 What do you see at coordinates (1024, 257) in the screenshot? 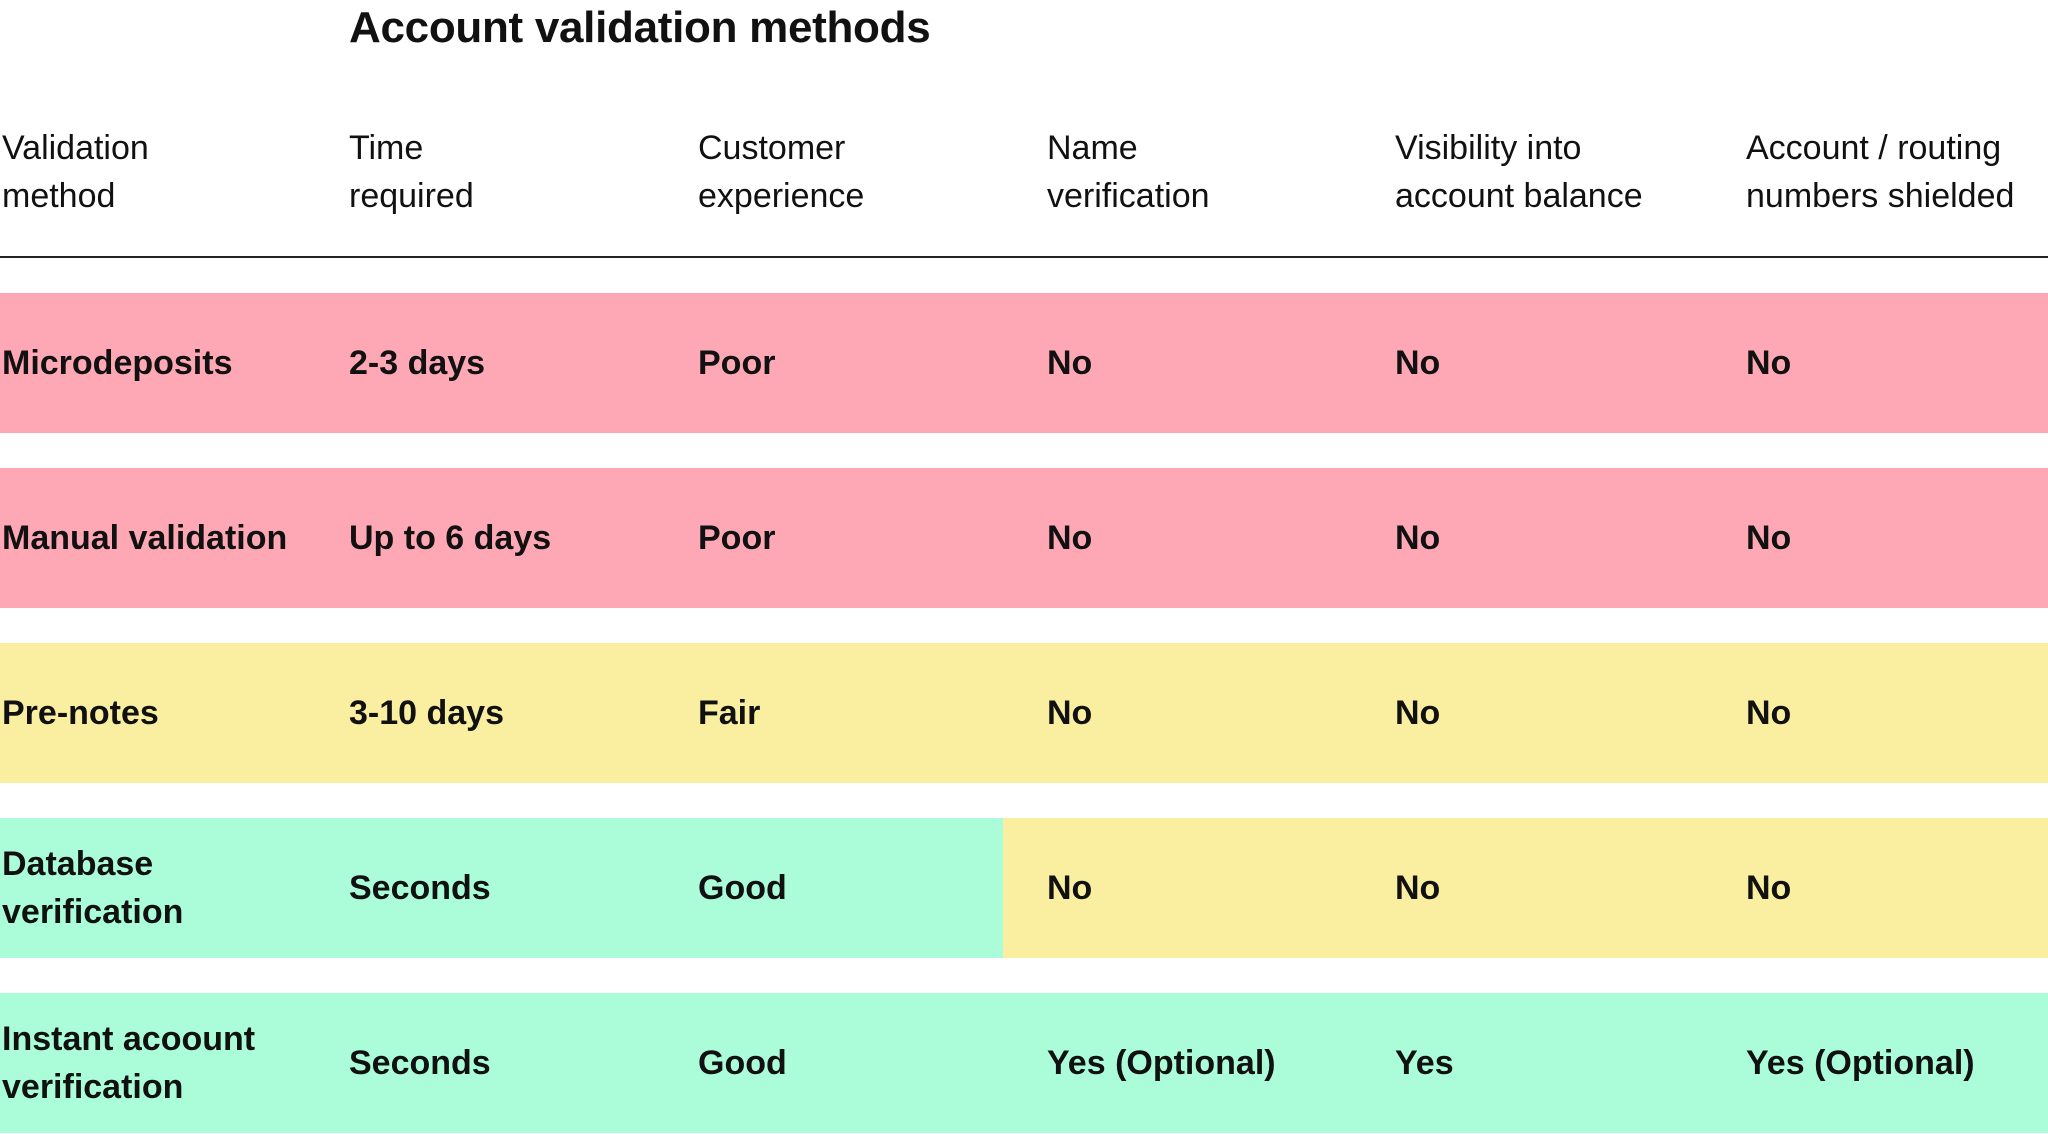
I see `header-divider` at bounding box center [1024, 257].